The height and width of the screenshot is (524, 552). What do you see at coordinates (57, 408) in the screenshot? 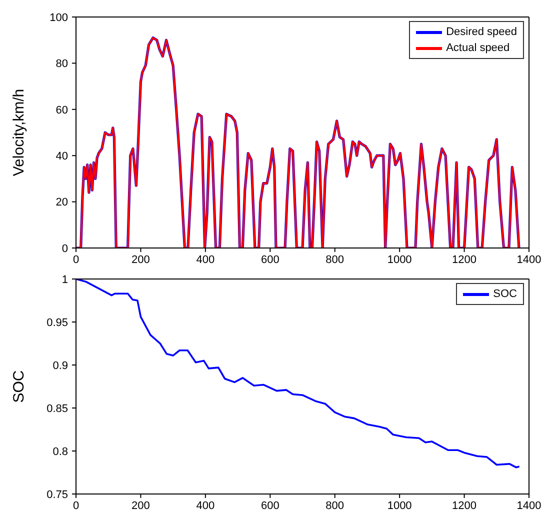
I see `y-tick-label: 0.85` at bounding box center [57, 408].